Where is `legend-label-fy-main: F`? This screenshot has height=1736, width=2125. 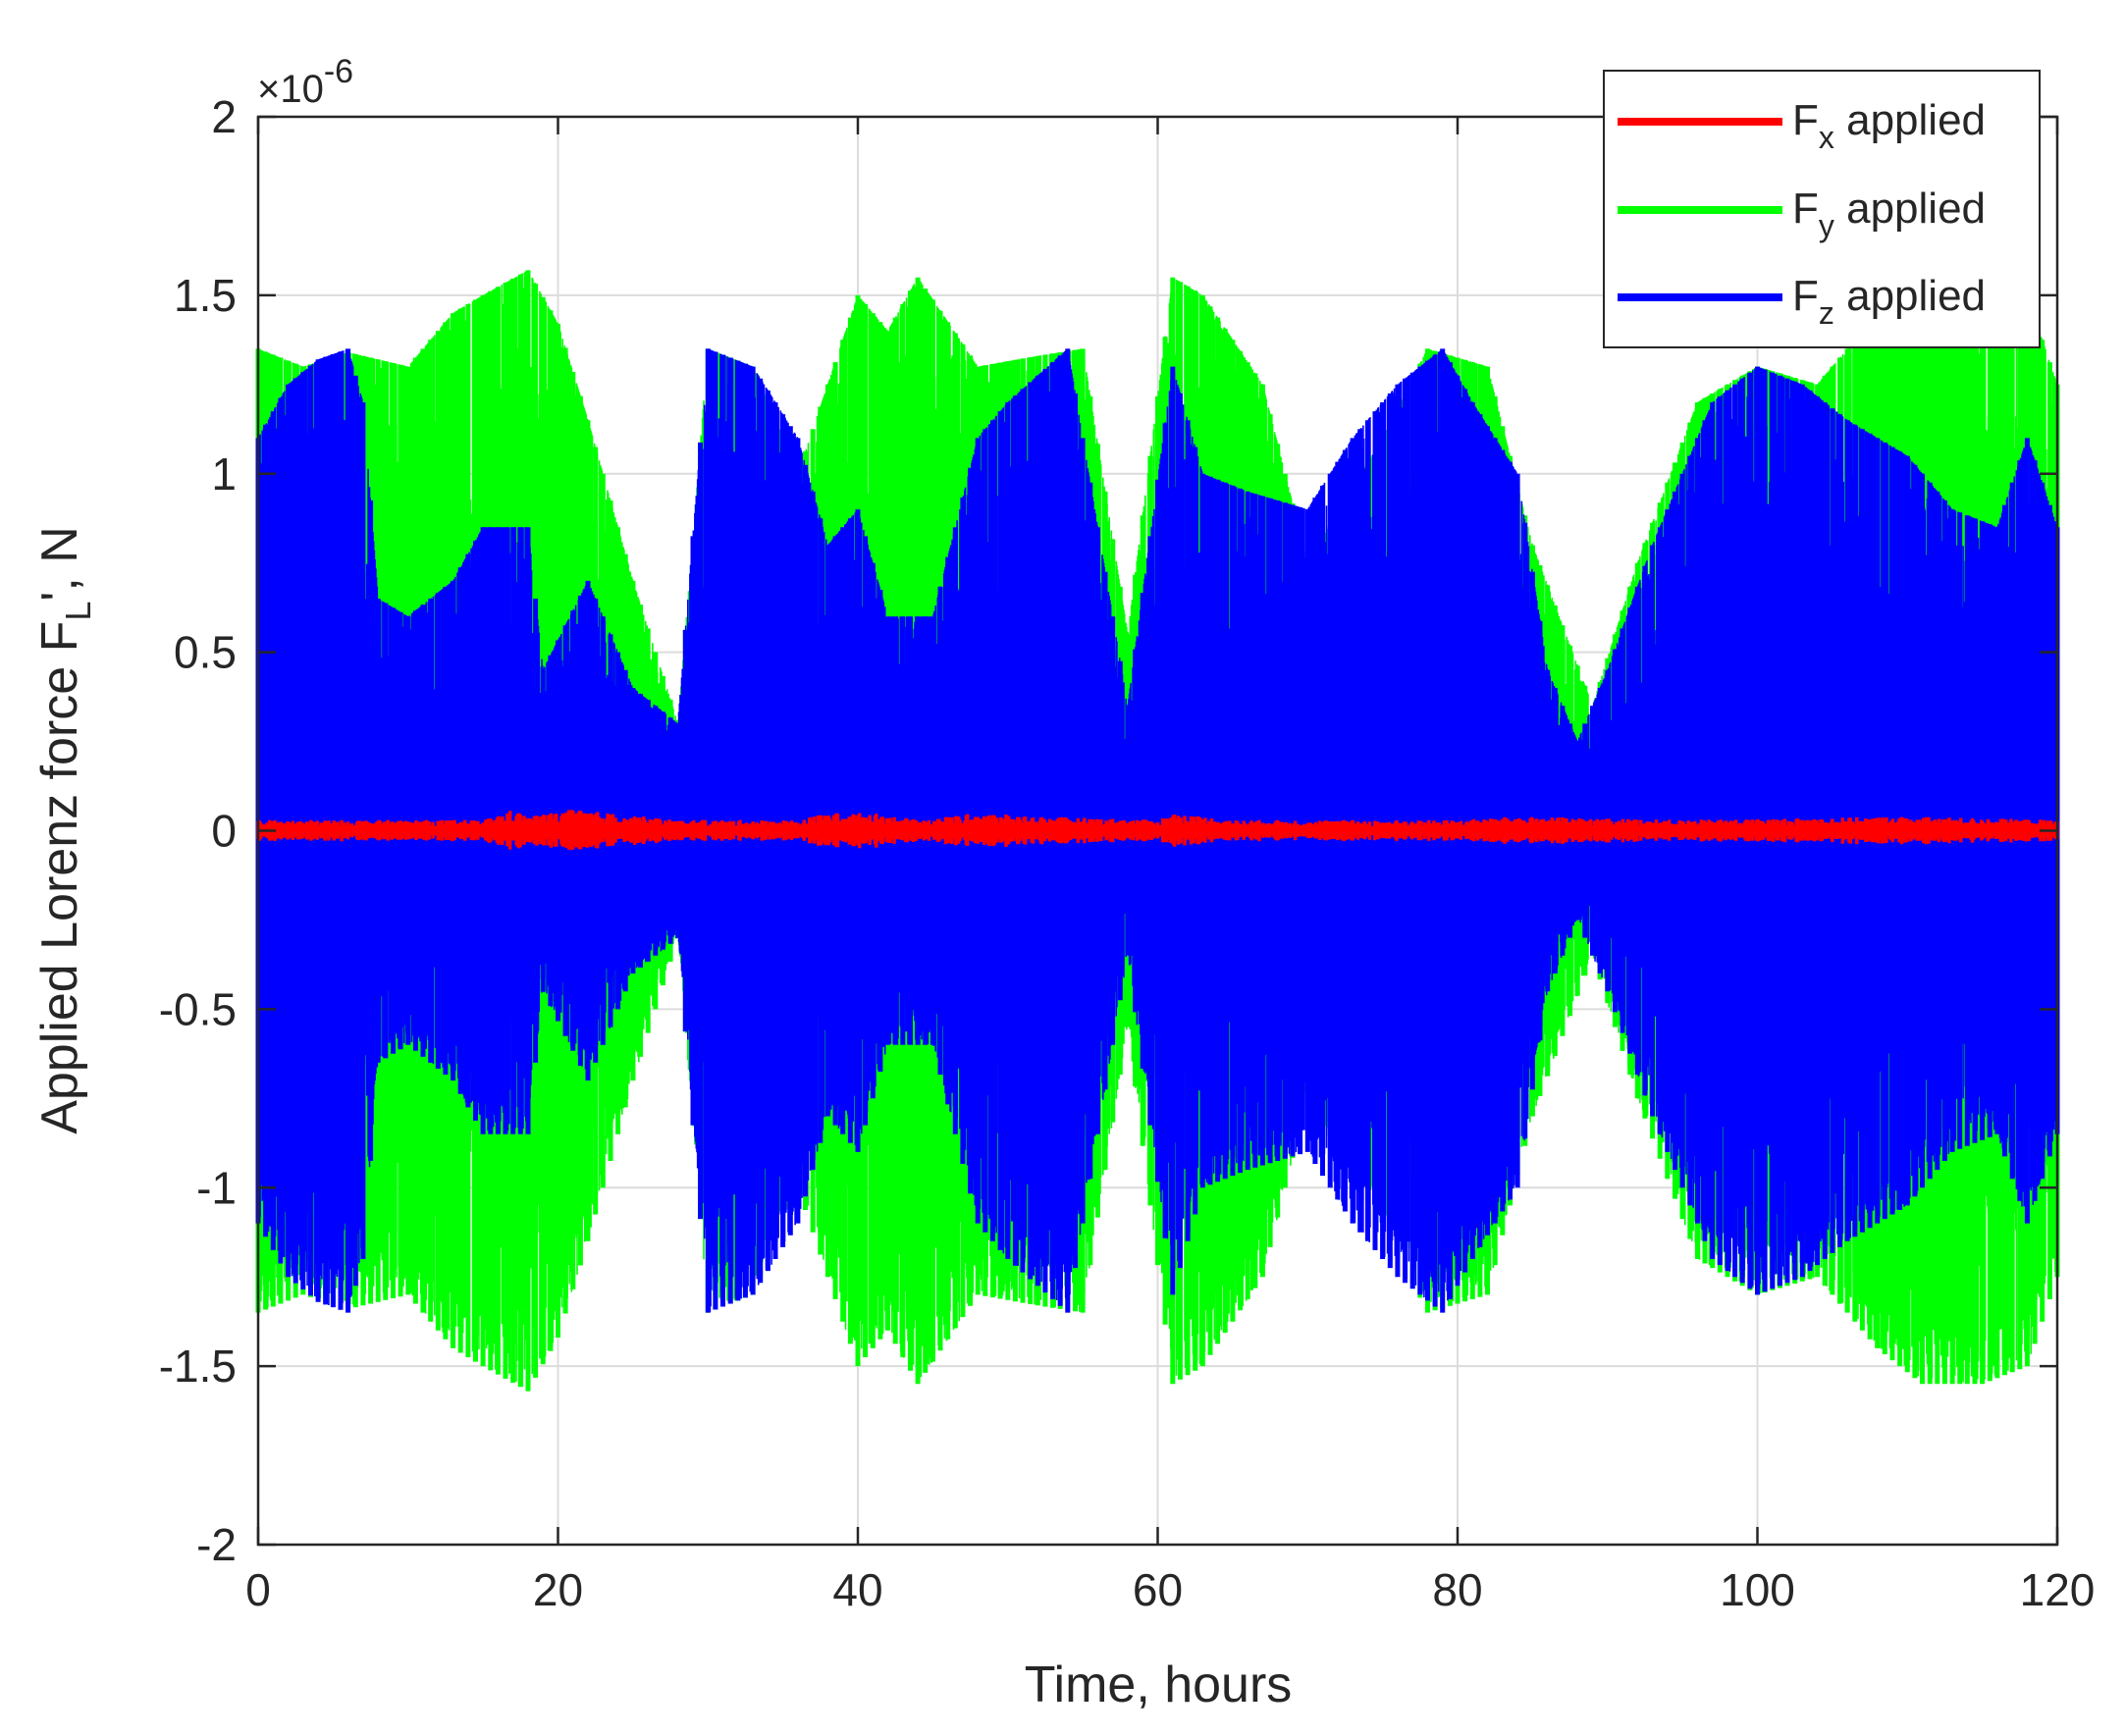
legend-label-fy-main: F is located at coordinates (1805, 208).